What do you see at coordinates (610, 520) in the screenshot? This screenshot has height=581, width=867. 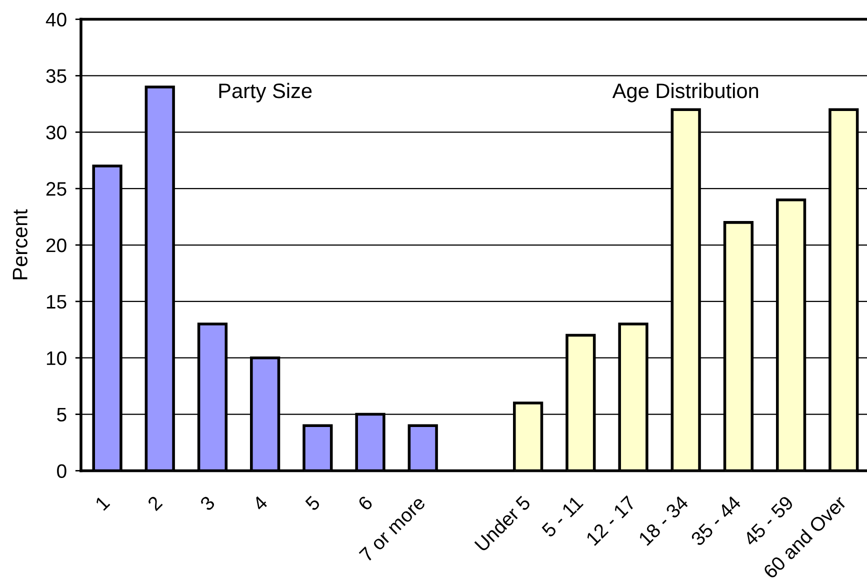 I see `x-tick-label: 12 - 17` at bounding box center [610, 520].